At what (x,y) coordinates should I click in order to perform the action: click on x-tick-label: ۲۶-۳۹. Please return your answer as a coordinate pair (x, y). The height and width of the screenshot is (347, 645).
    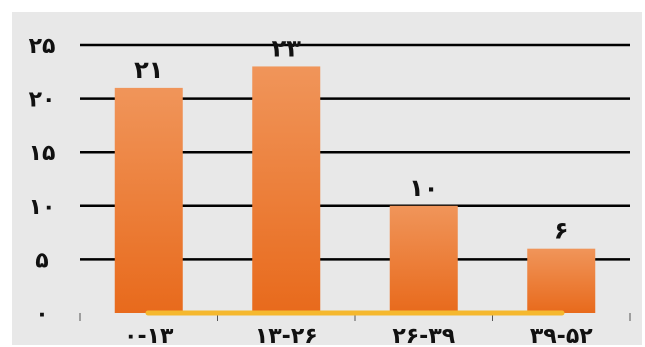
    Looking at the image, I should click on (423, 335).